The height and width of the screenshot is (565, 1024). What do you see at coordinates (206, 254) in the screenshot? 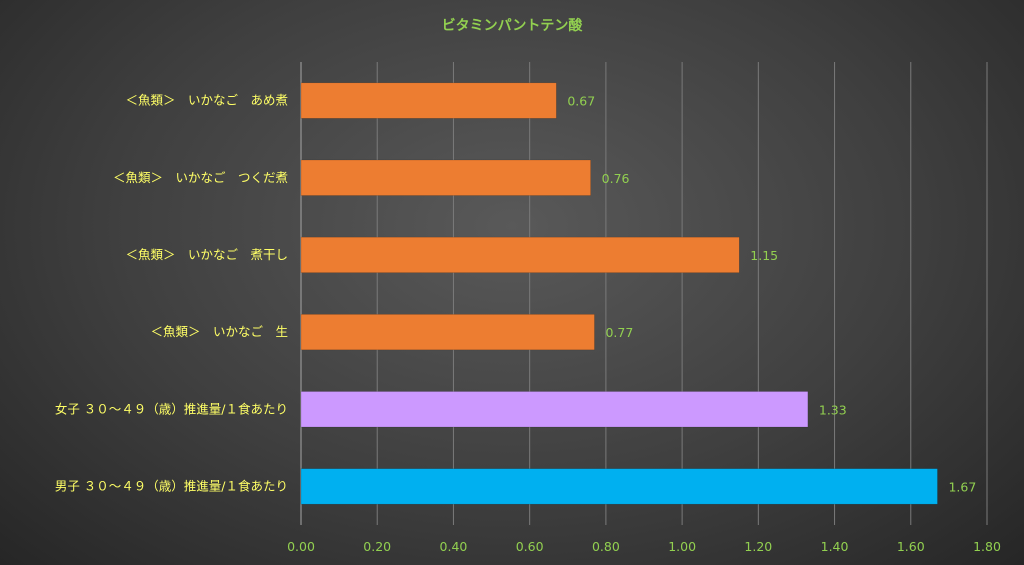
I see `category-label: ＜魚類＞ いかなご 煮干し` at bounding box center [206, 254].